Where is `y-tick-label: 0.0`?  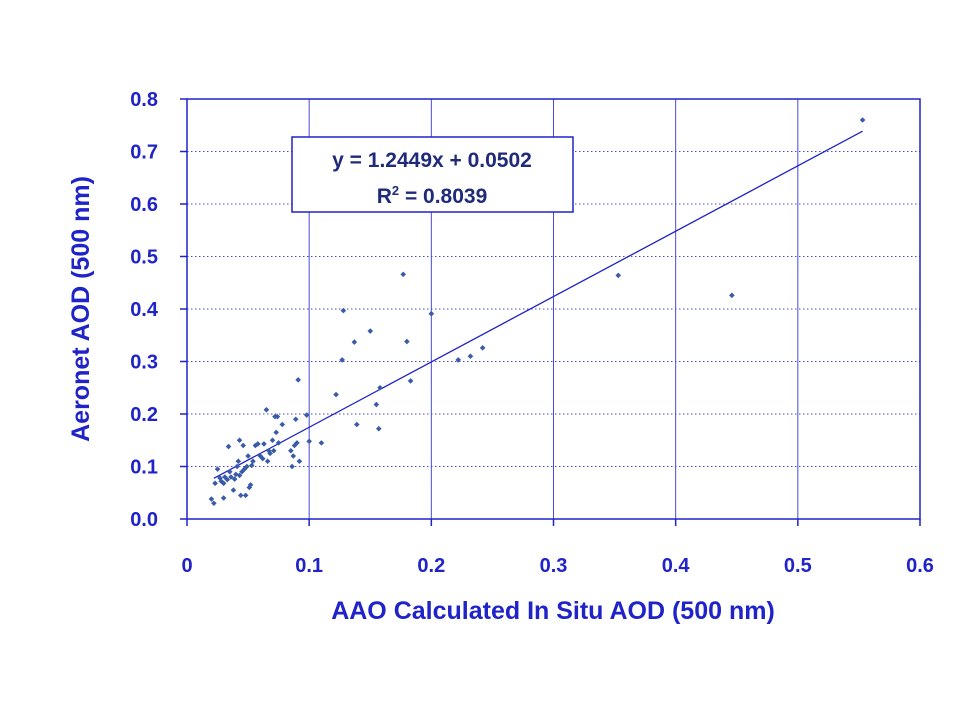
y-tick-label: 0.0 is located at coordinates (144, 520).